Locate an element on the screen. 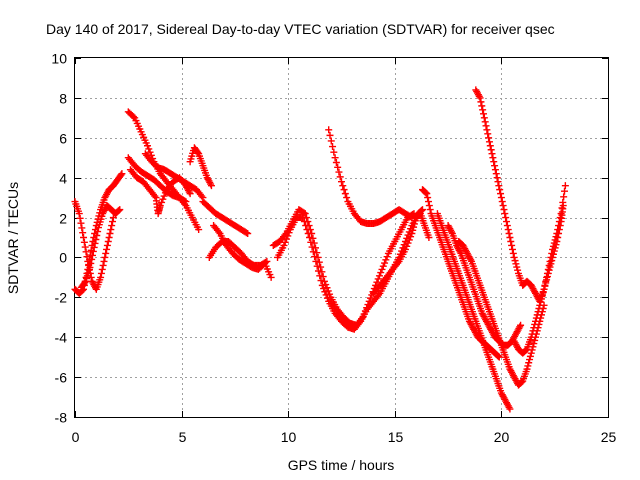 The width and height of the screenshot is (640, 480). y-tick-label: -2 is located at coordinates (61, 298).